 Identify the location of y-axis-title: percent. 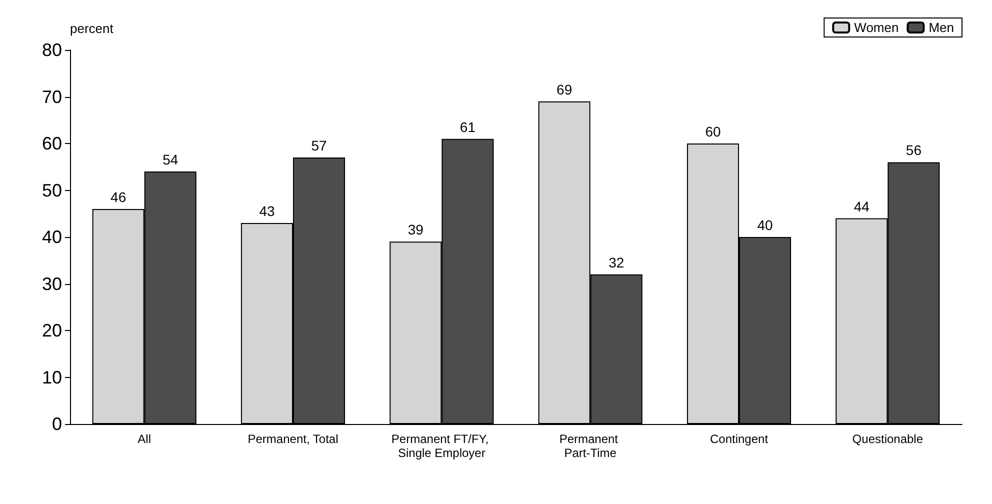
(92, 28).